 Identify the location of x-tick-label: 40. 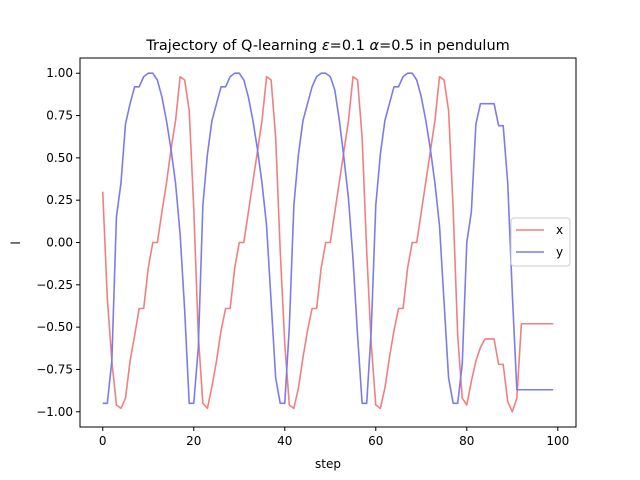
(284, 441).